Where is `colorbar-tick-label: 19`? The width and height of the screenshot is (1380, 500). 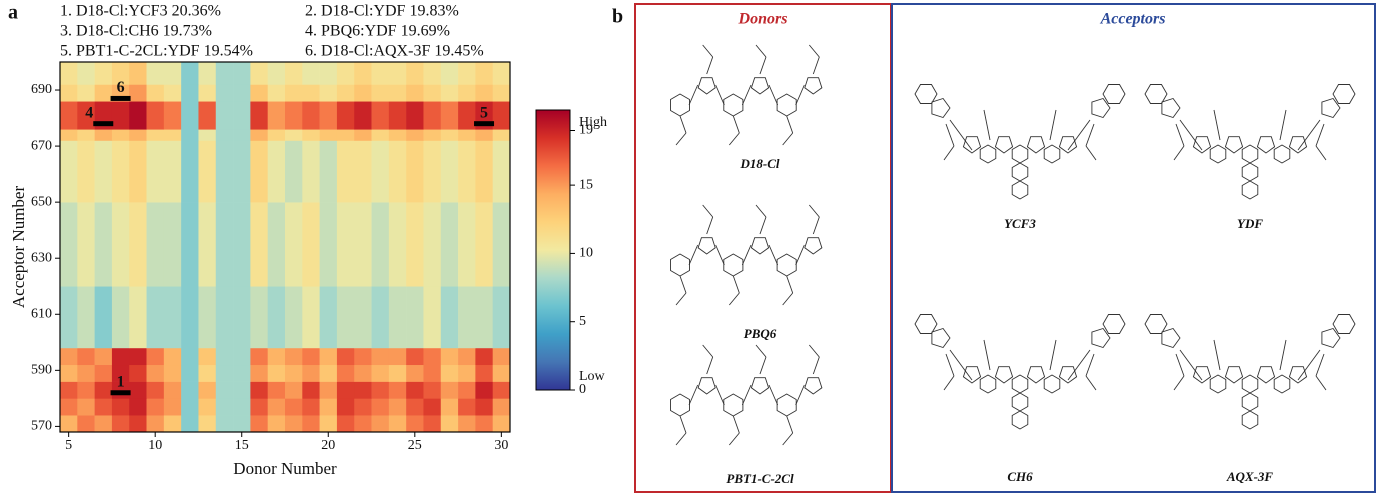
colorbar-tick-label: 19 is located at coordinates (586, 130).